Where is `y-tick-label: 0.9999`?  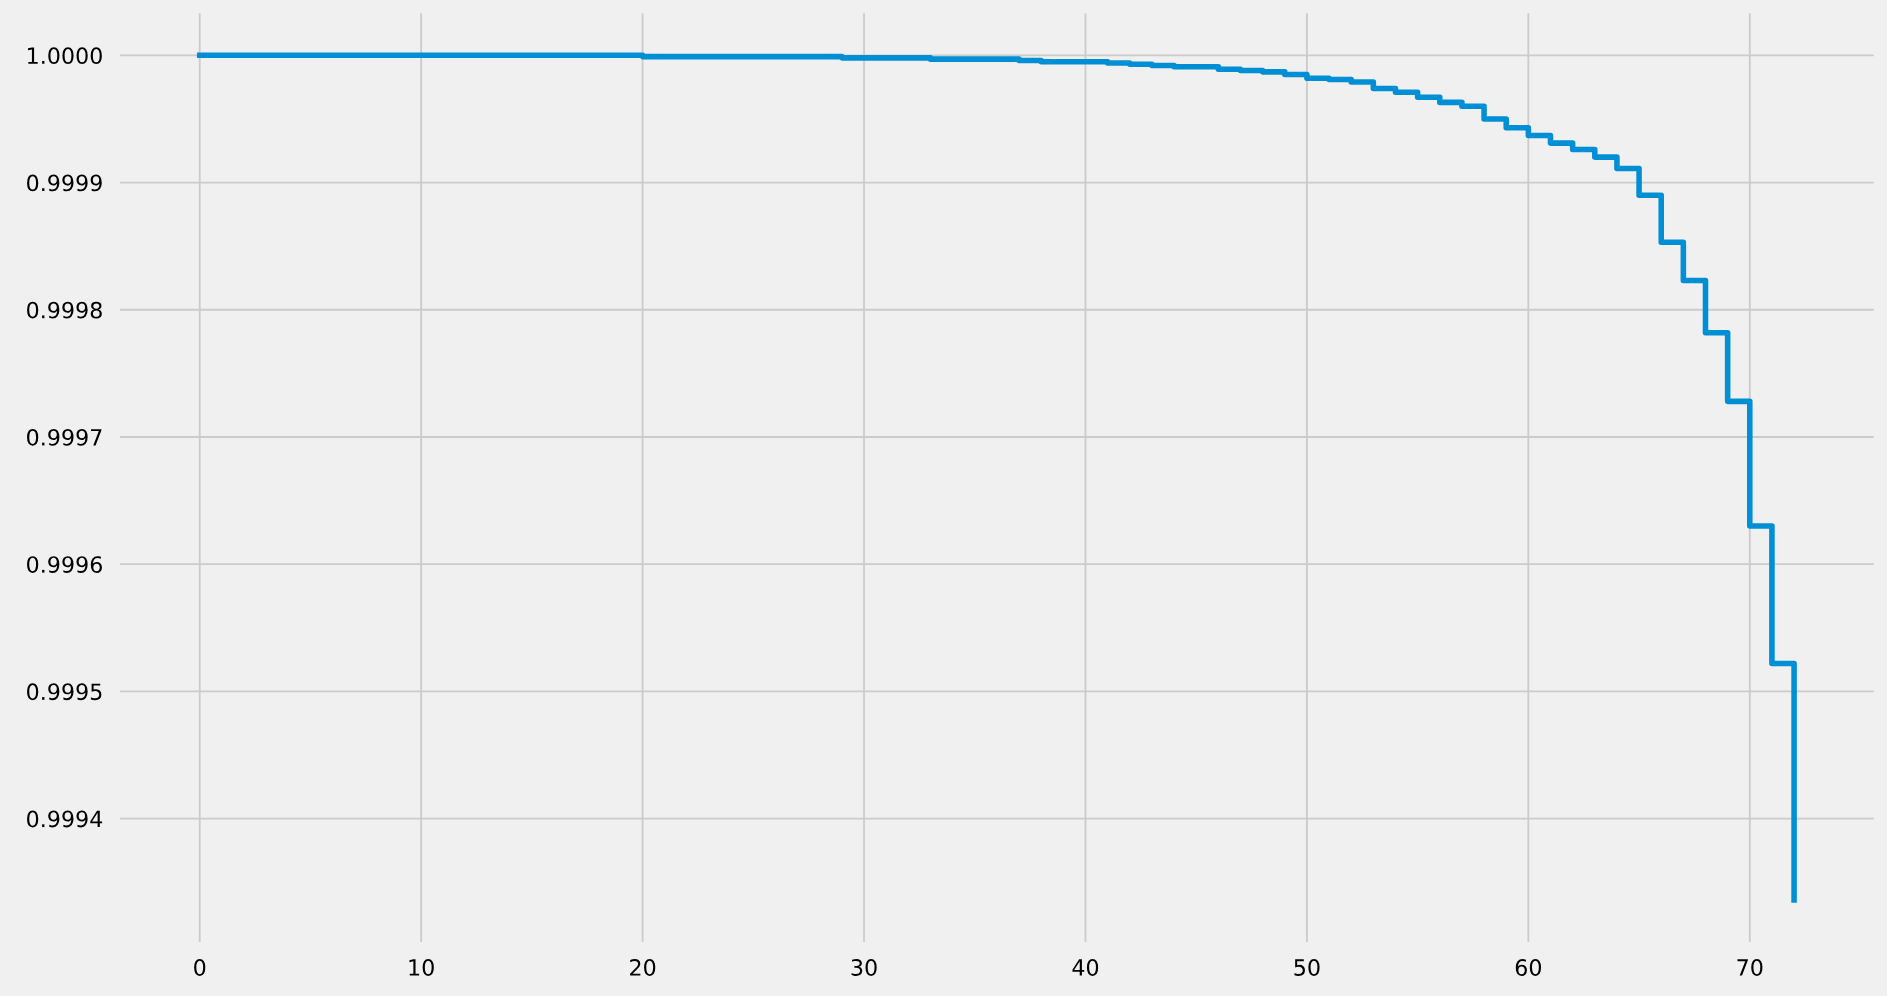 y-tick-label: 0.9999 is located at coordinates (64, 183).